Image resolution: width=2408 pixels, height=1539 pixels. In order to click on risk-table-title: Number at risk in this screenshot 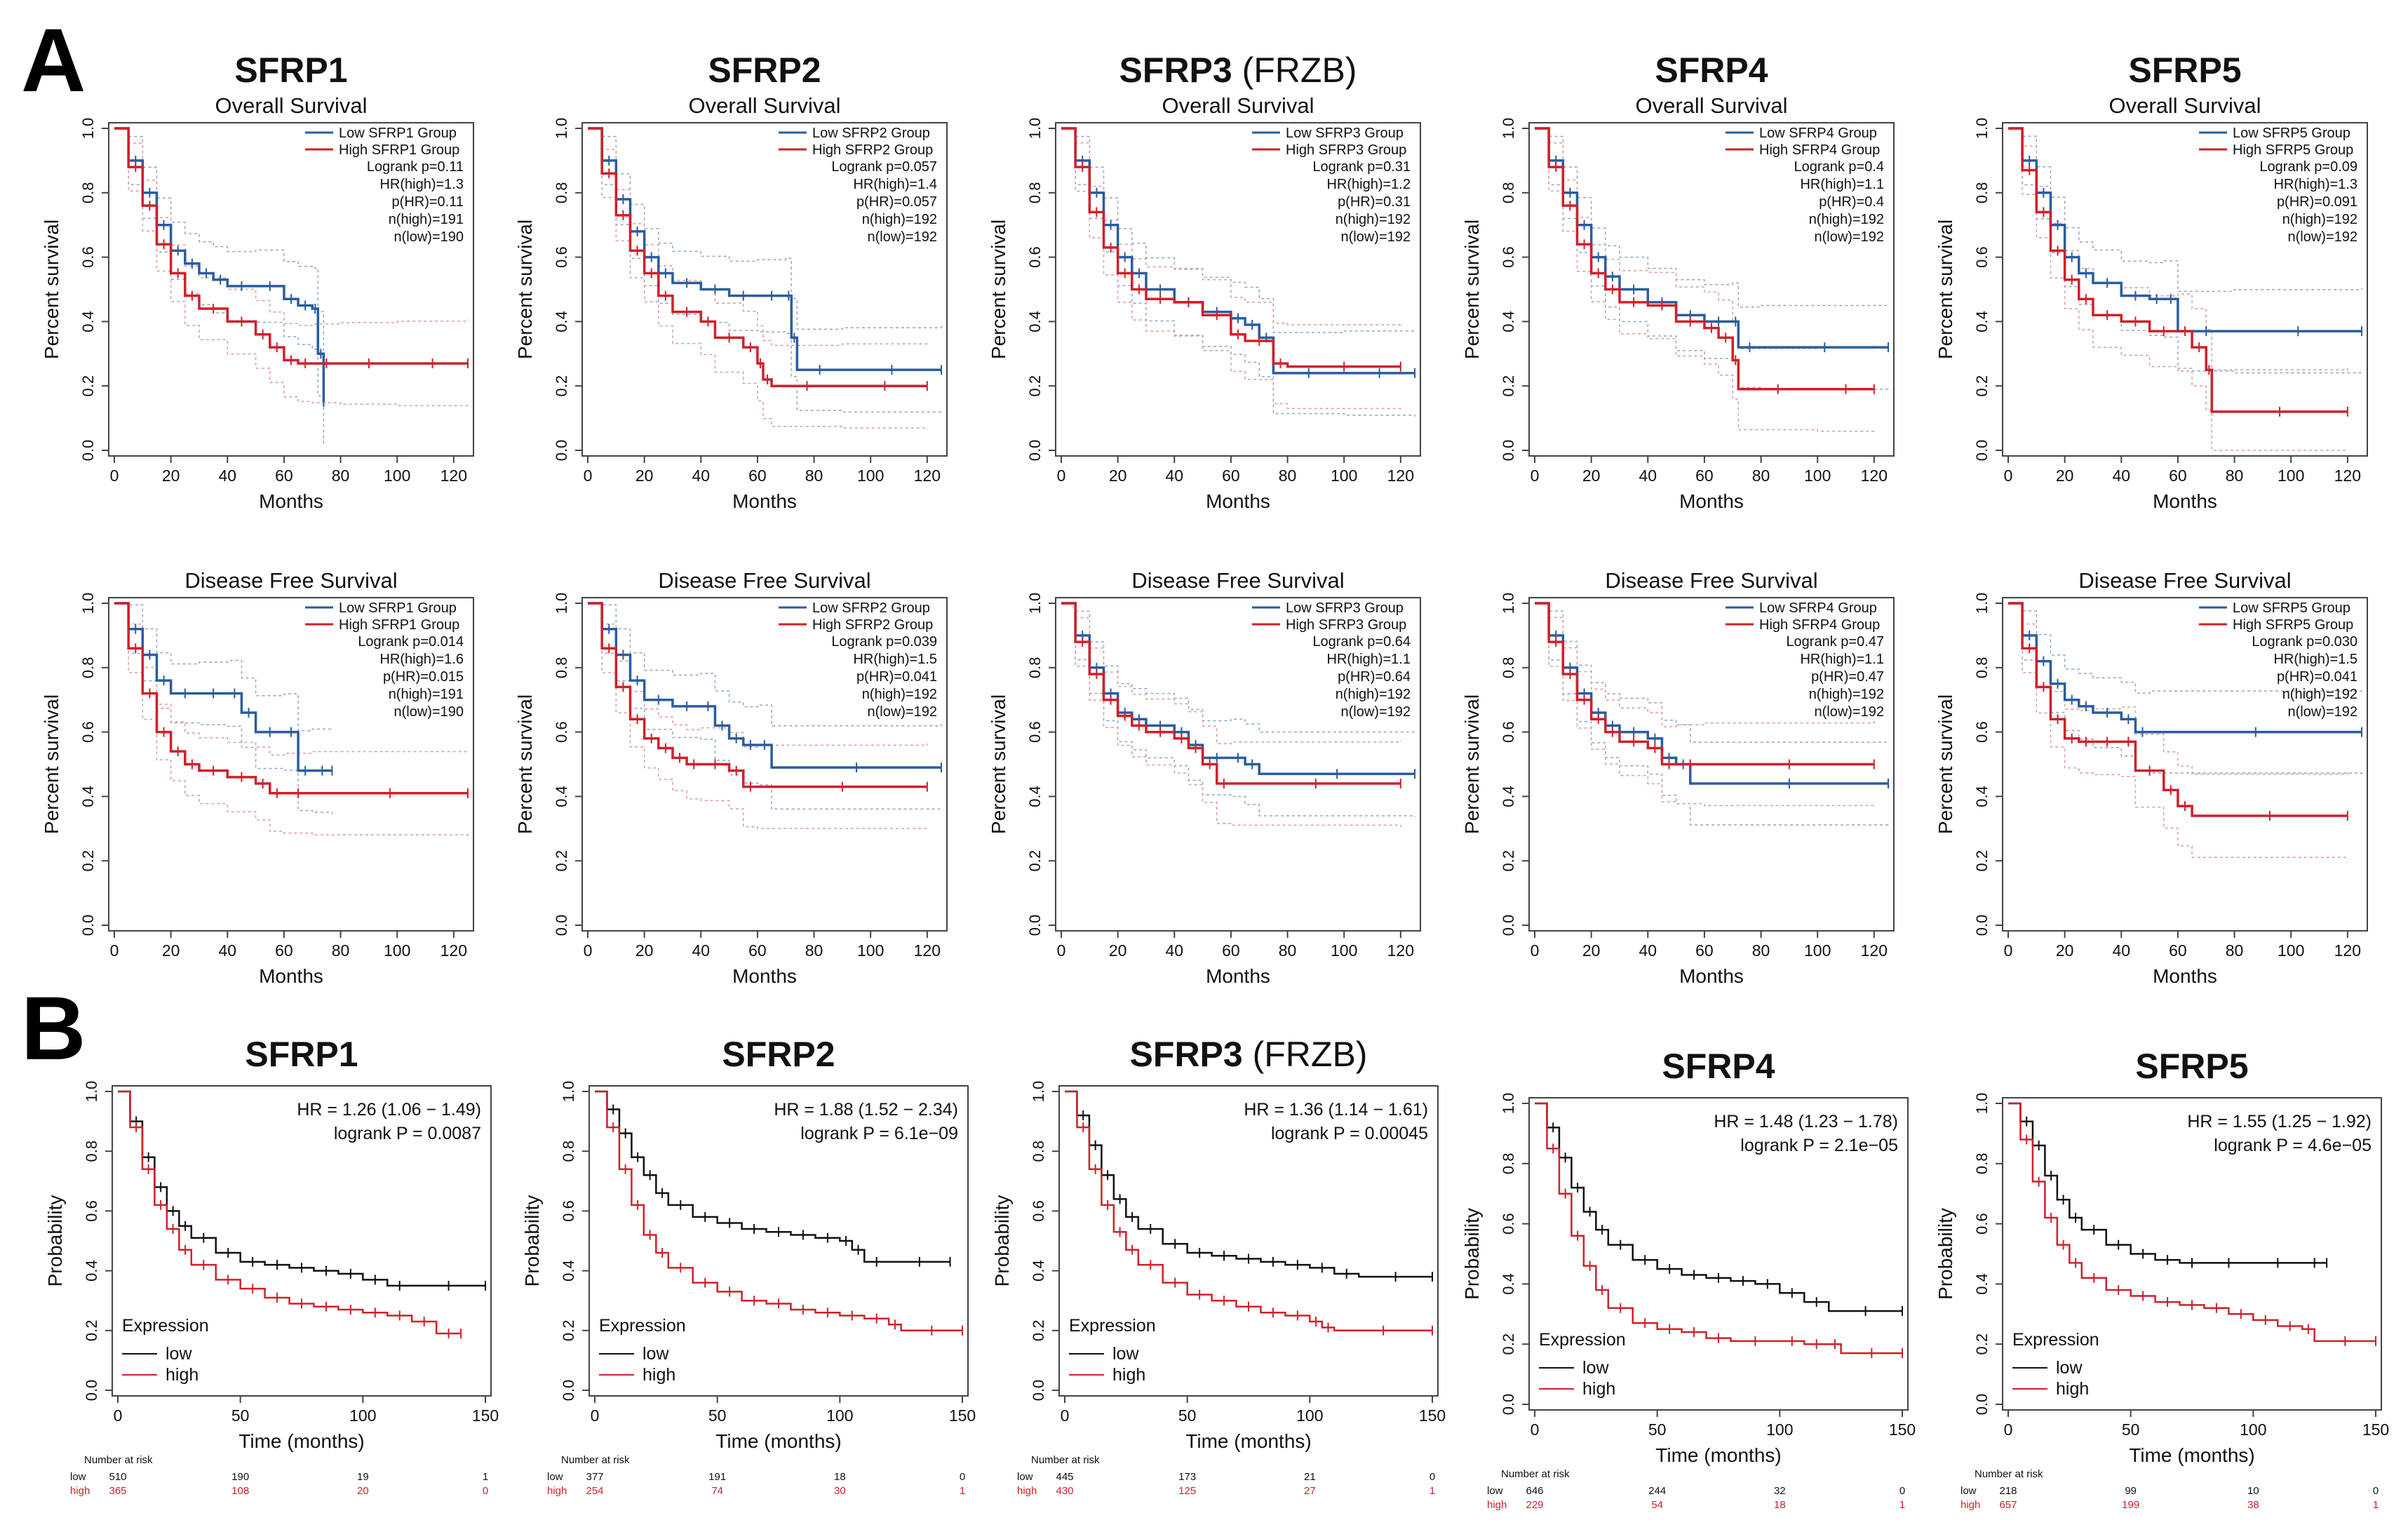, I will do `click(2009, 1474)`.